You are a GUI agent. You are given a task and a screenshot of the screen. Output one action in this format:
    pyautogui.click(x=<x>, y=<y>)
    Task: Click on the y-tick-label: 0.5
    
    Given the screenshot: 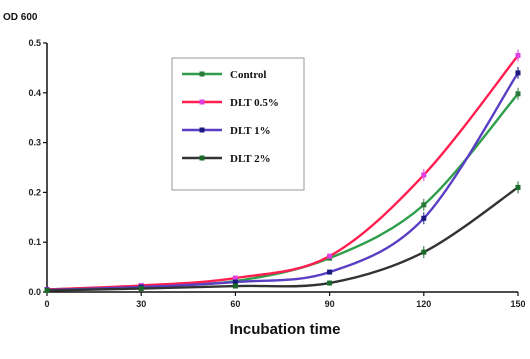 What is the action you would take?
    pyautogui.click(x=34, y=43)
    